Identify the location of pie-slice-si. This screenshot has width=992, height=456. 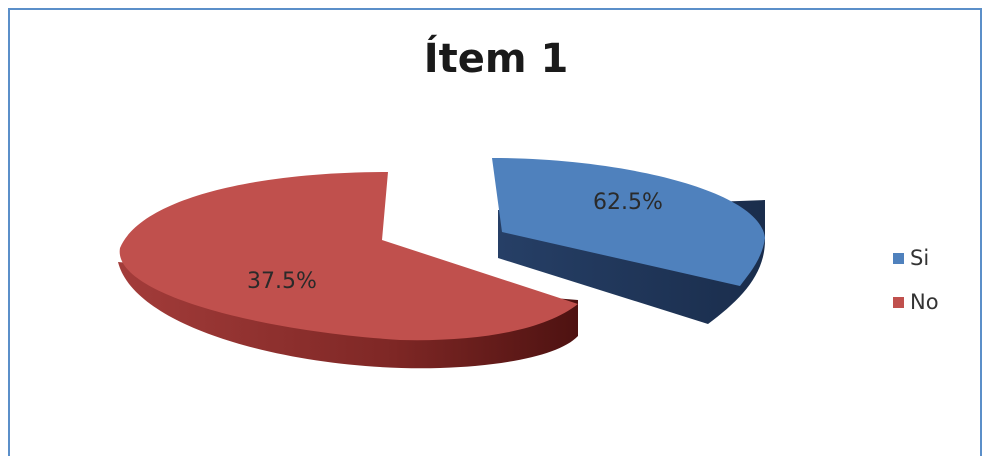
(628, 241).